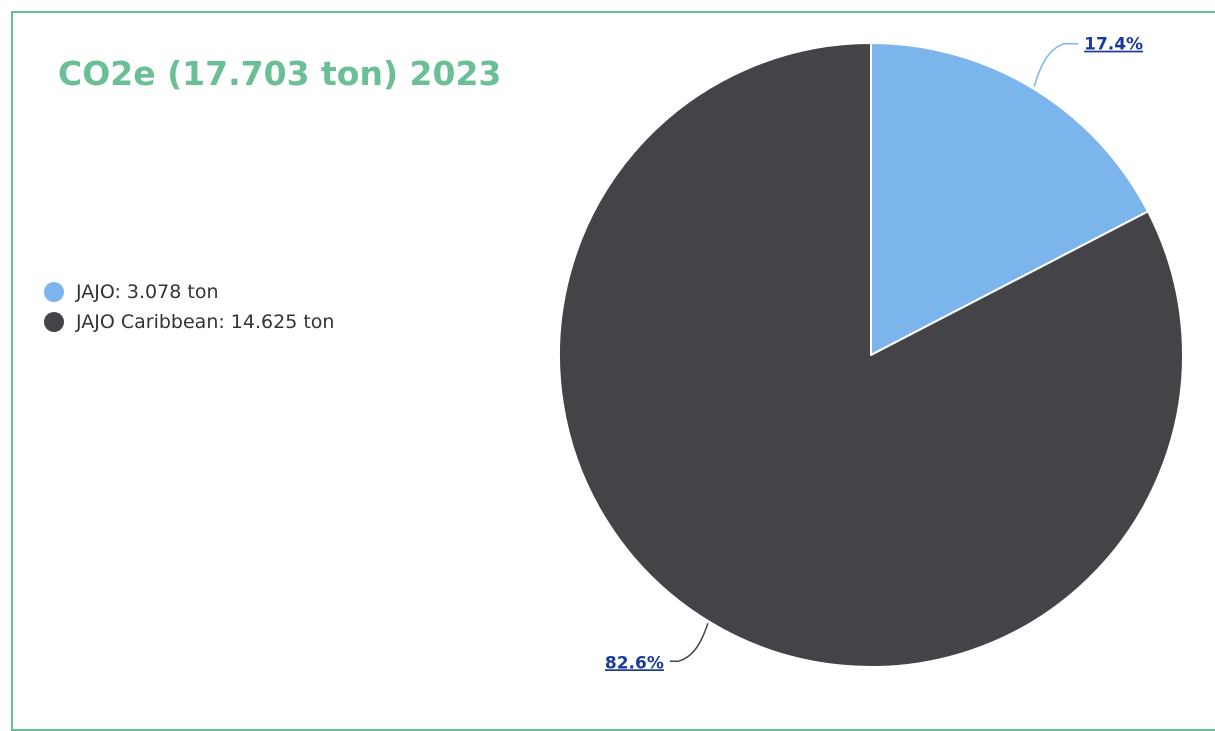 This screenshot has height=731, width=1215. What do you see at coordinates (54, 322) in the screenshot?
I see `legend-swatch-jajo-caribbean` at bounding box center [54, 322].